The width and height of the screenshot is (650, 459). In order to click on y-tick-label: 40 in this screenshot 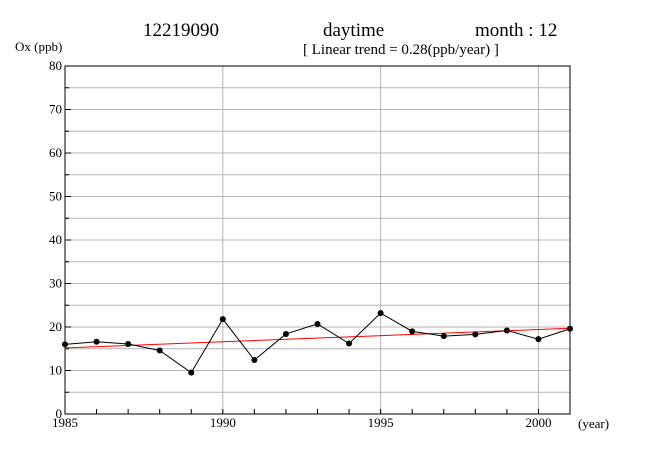, I will do `click(55, 239)`.